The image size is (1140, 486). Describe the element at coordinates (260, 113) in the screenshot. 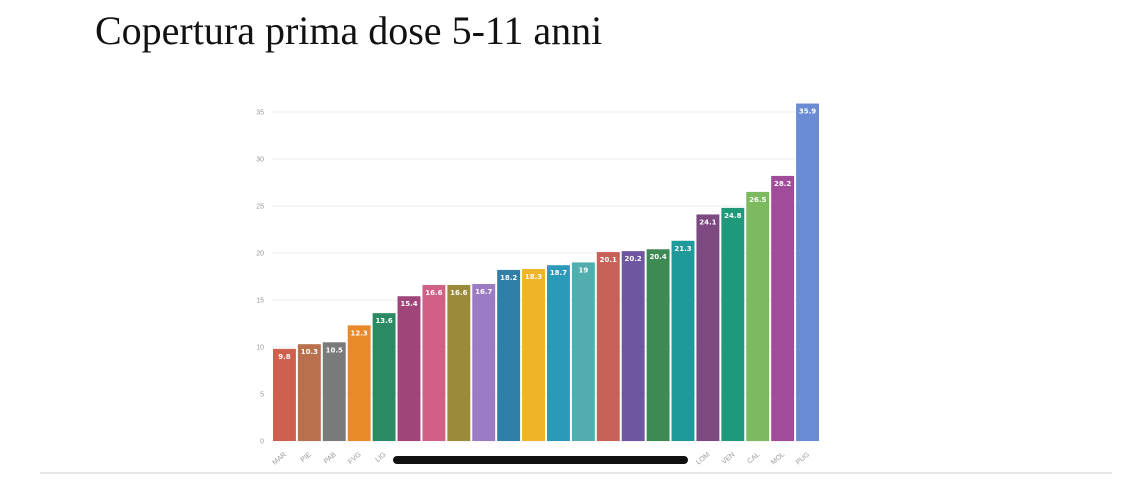

I see `y-tick-label: 35` at that location.